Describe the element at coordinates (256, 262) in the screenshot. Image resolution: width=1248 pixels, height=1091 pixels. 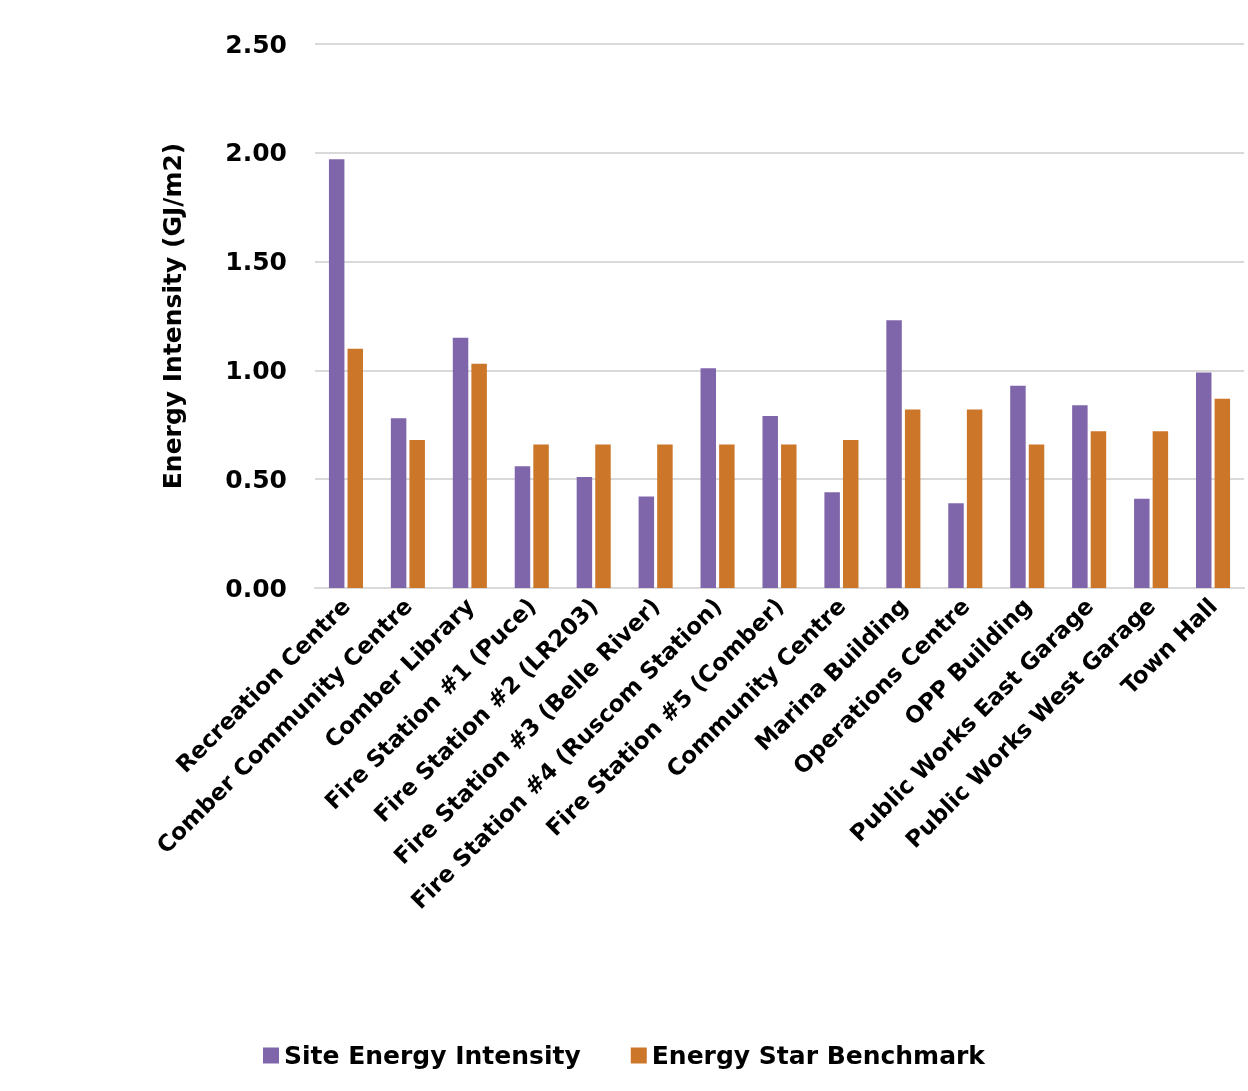
I see `y-tick-label: 1.50` at that location.